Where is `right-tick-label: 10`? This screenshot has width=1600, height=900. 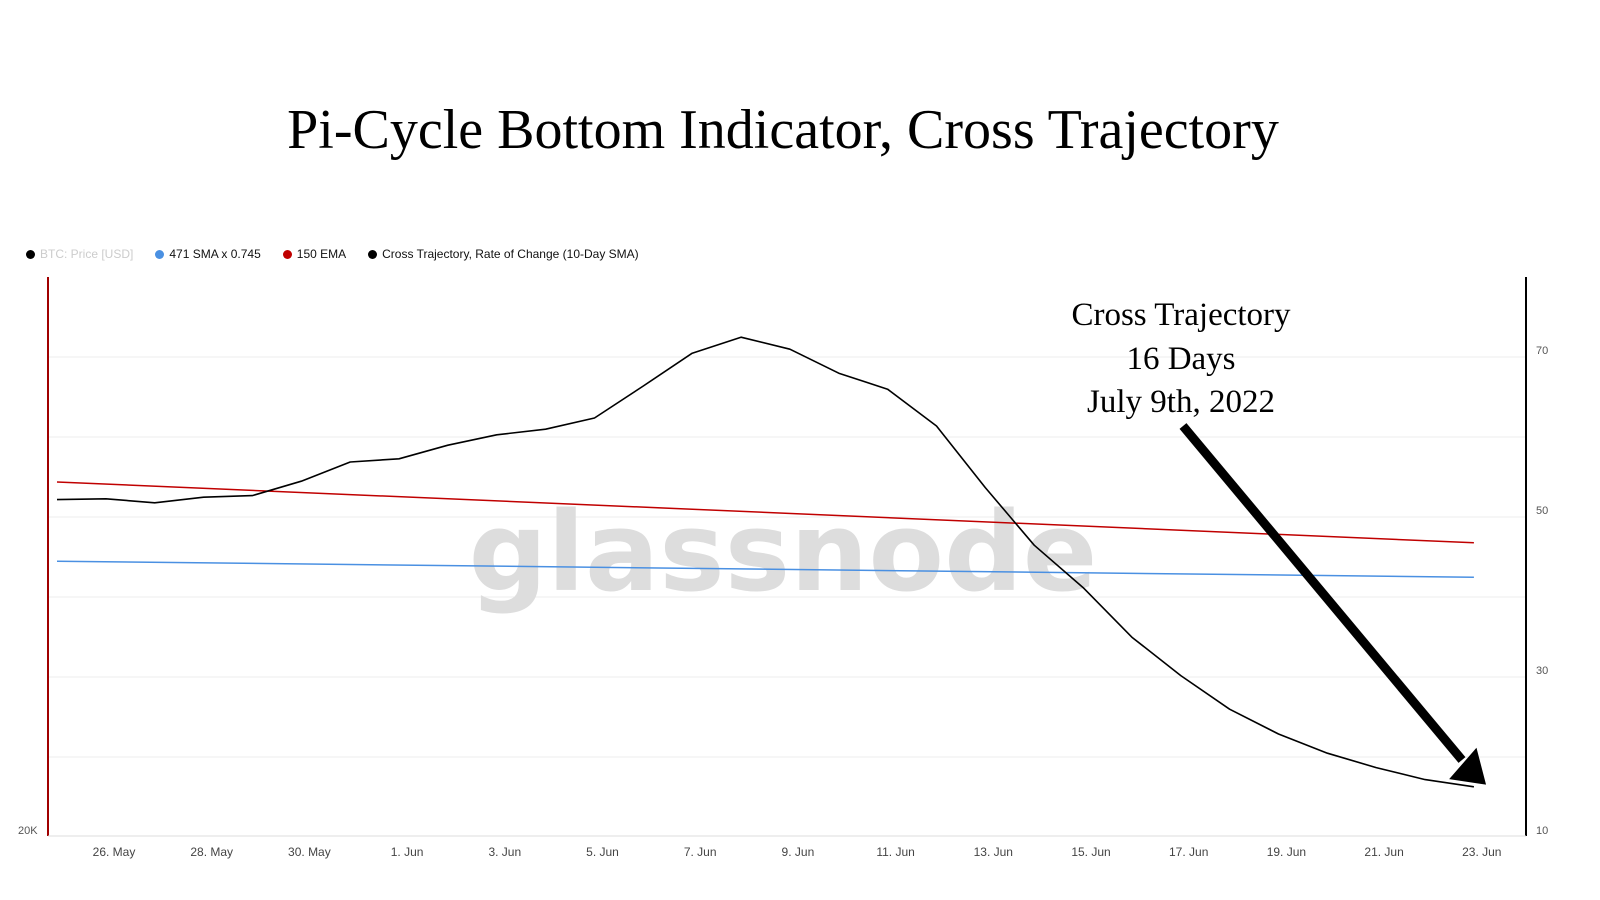 right-tick-label: 10 is located at coordinates (1542, 831).